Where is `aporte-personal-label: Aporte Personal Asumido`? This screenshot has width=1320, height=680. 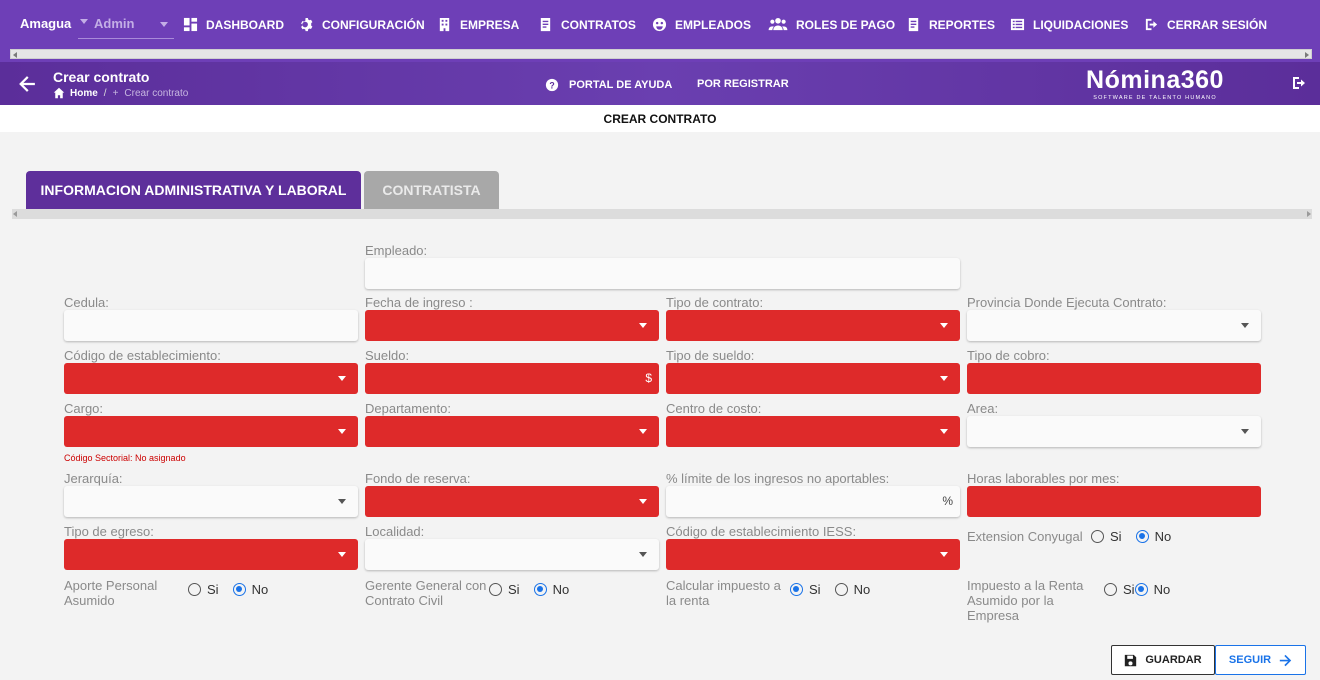 aporte-personal-label: Aporte Personal Asumido is located at coordinates (110, 593).